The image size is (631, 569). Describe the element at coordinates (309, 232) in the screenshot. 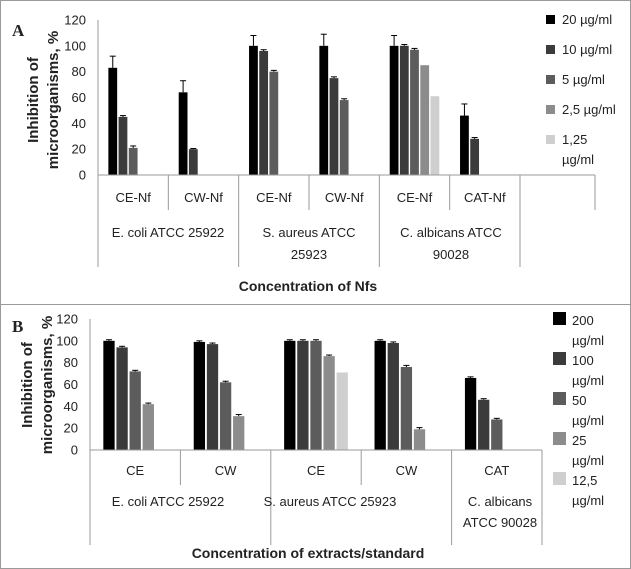

I see `group-label: S. aureus ATCC` at that location.